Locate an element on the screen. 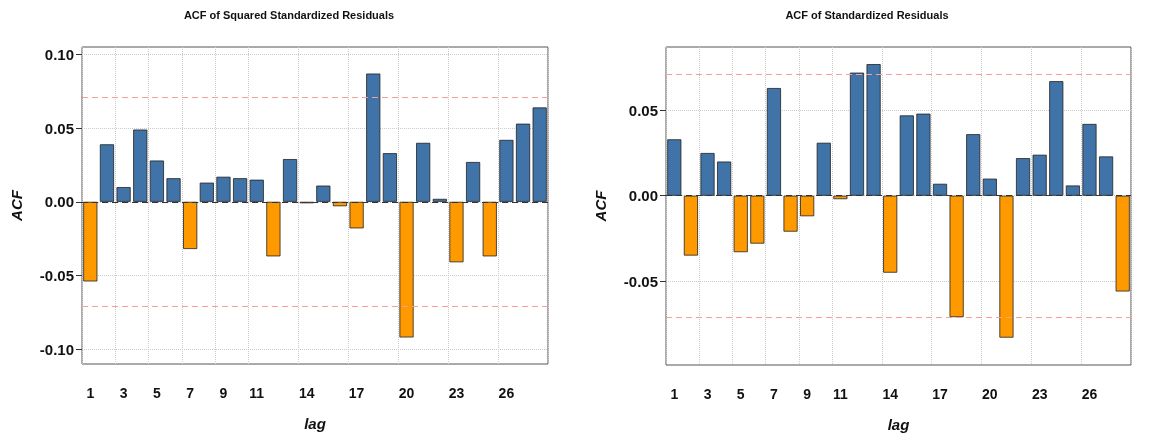 The width and height of the screenshot is (1156, 444). y-tick-label: 0.10 is located at coordinates (59, 54).